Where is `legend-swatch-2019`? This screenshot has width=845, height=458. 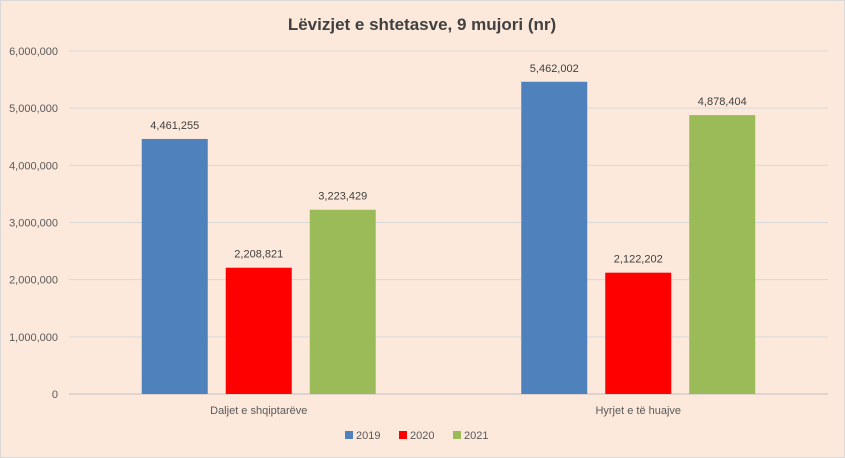
legend-swatch-2019 is located at coordinates (349, 435).